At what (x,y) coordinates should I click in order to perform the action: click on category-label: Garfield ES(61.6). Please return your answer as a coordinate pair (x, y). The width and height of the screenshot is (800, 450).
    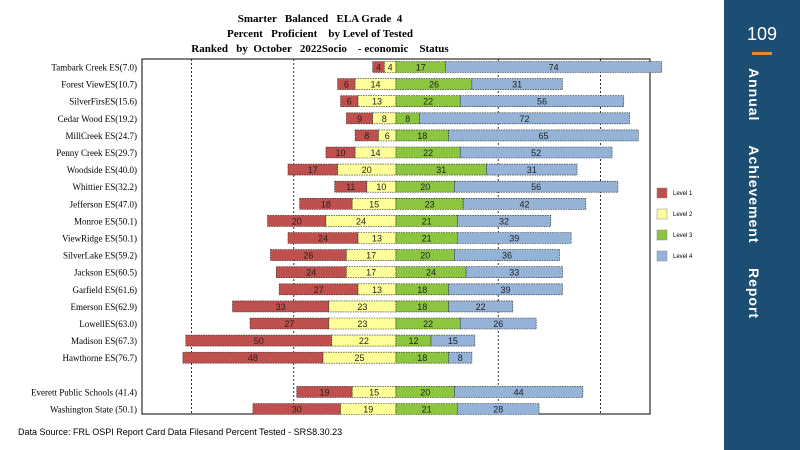
    Looking at the image, I should click on (105, 290).